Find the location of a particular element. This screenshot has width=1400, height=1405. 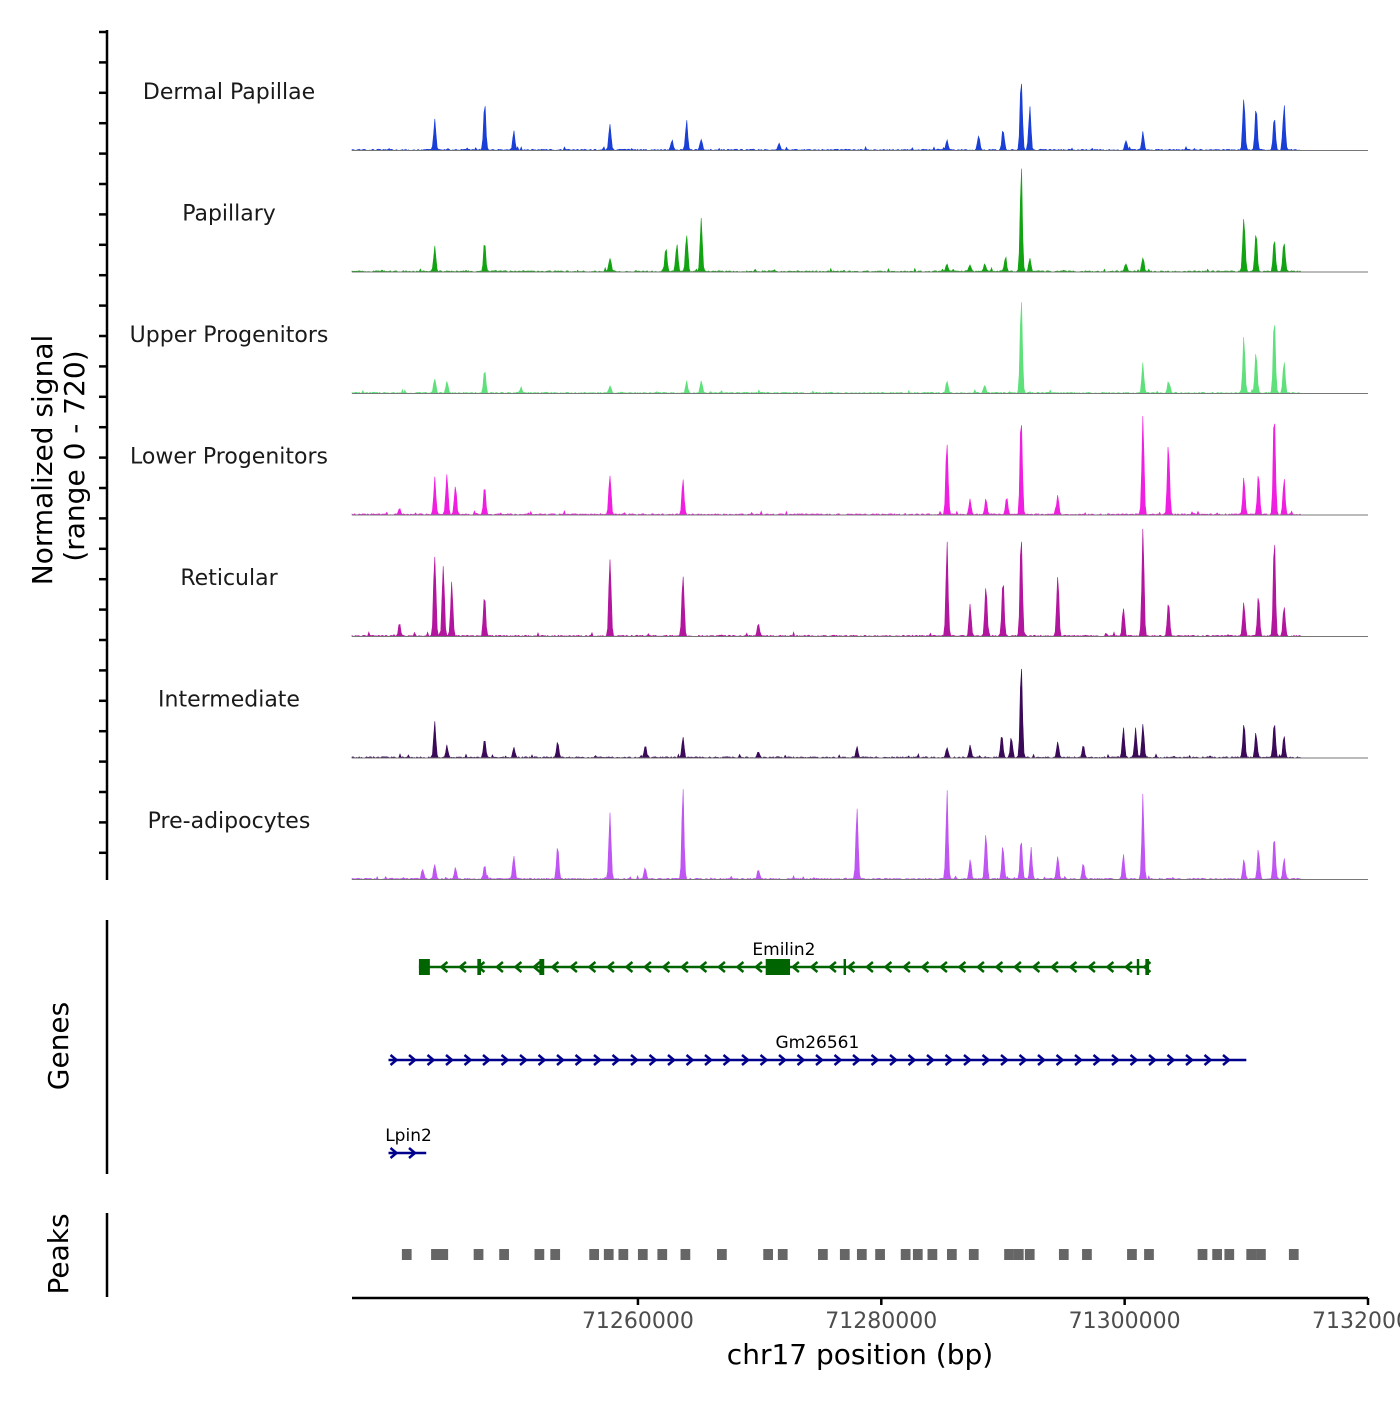

track-intermediate: Intermediate is located at coordinates (763, 713).